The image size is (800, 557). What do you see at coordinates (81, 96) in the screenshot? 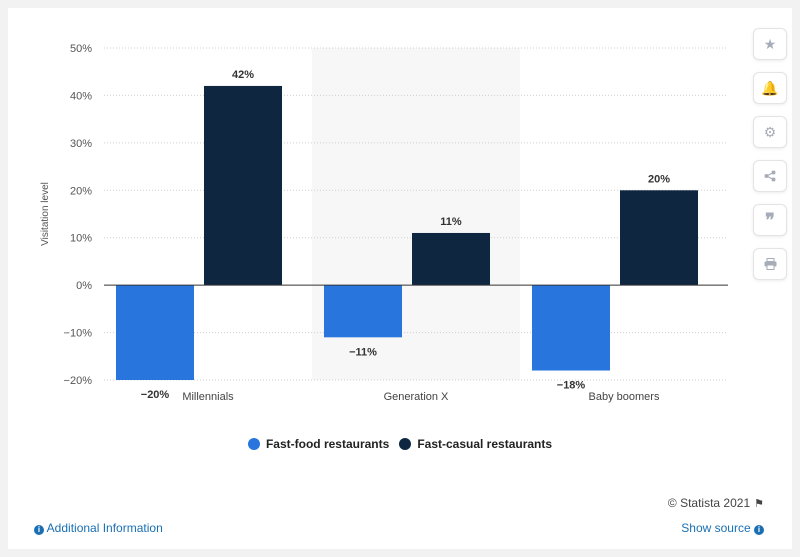
I see `y-tick-label: 40%` at bounding box center [81, 96].